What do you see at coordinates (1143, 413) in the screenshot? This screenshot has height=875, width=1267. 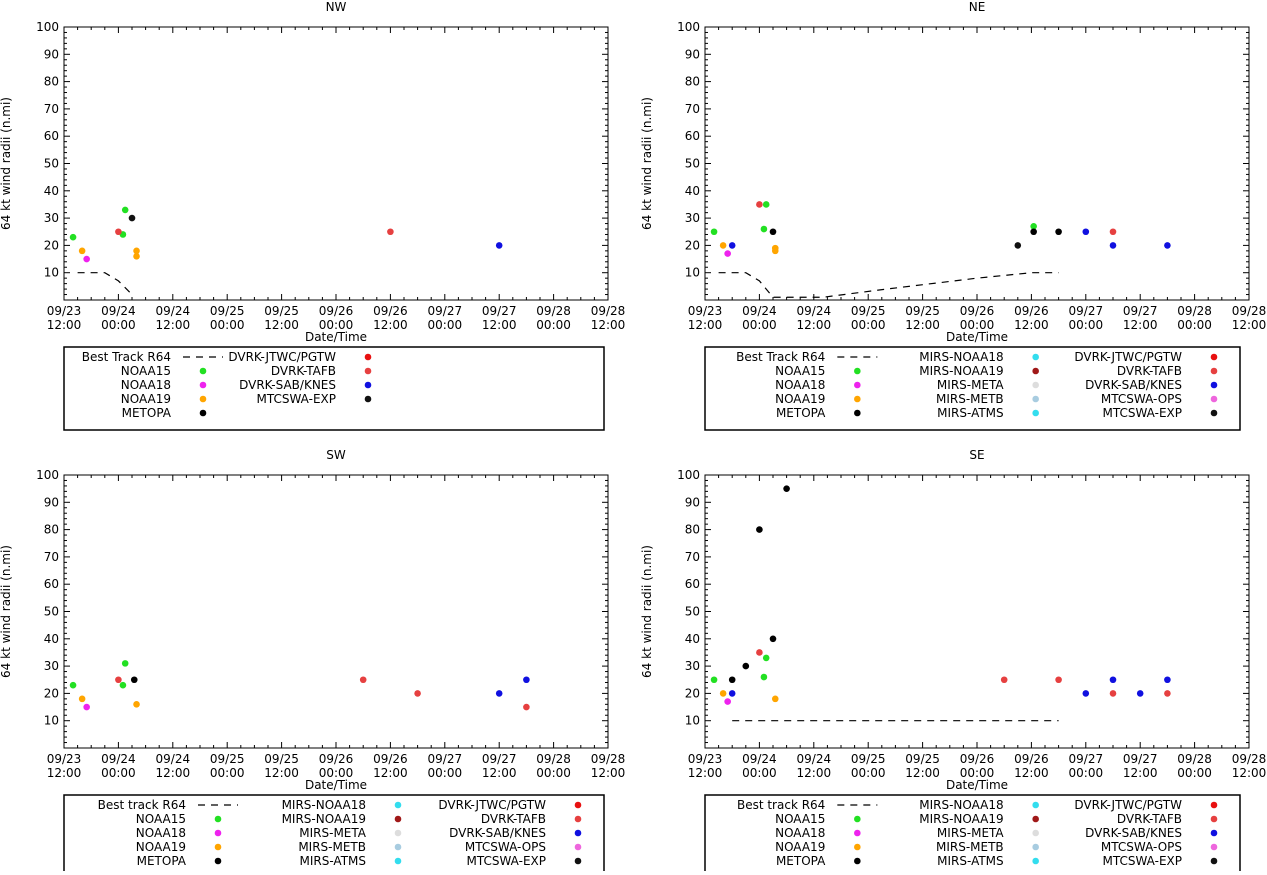 I see `legend-label: MTCSWA-EXP` at bounding box center [1143, 413].